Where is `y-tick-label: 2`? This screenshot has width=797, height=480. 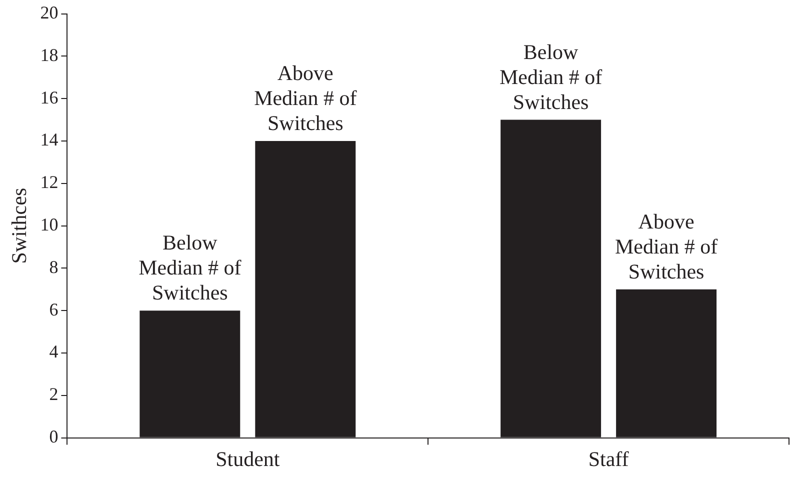
y-tick-label: 2 is located at coordinates (53, 394).